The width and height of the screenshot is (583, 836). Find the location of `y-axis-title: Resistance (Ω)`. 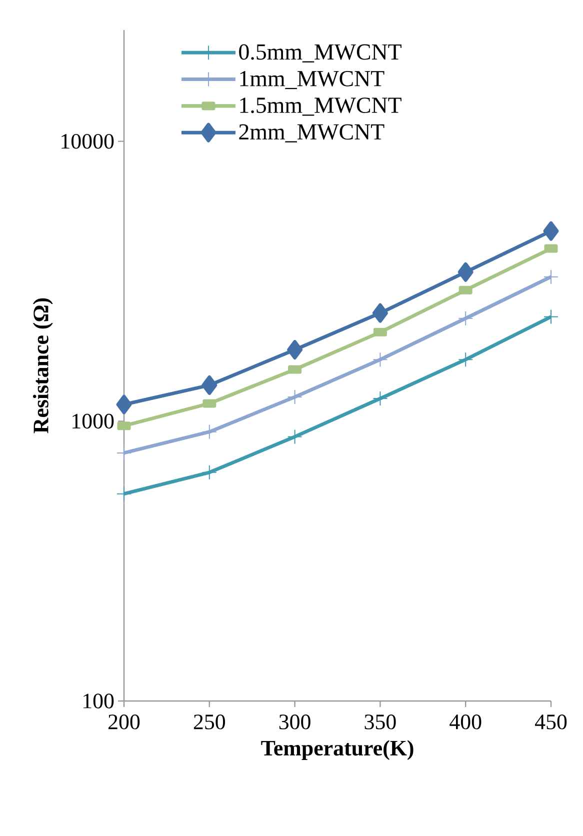

y-axis-title: Resistance (Ω) is located at coordinates (42, 366).